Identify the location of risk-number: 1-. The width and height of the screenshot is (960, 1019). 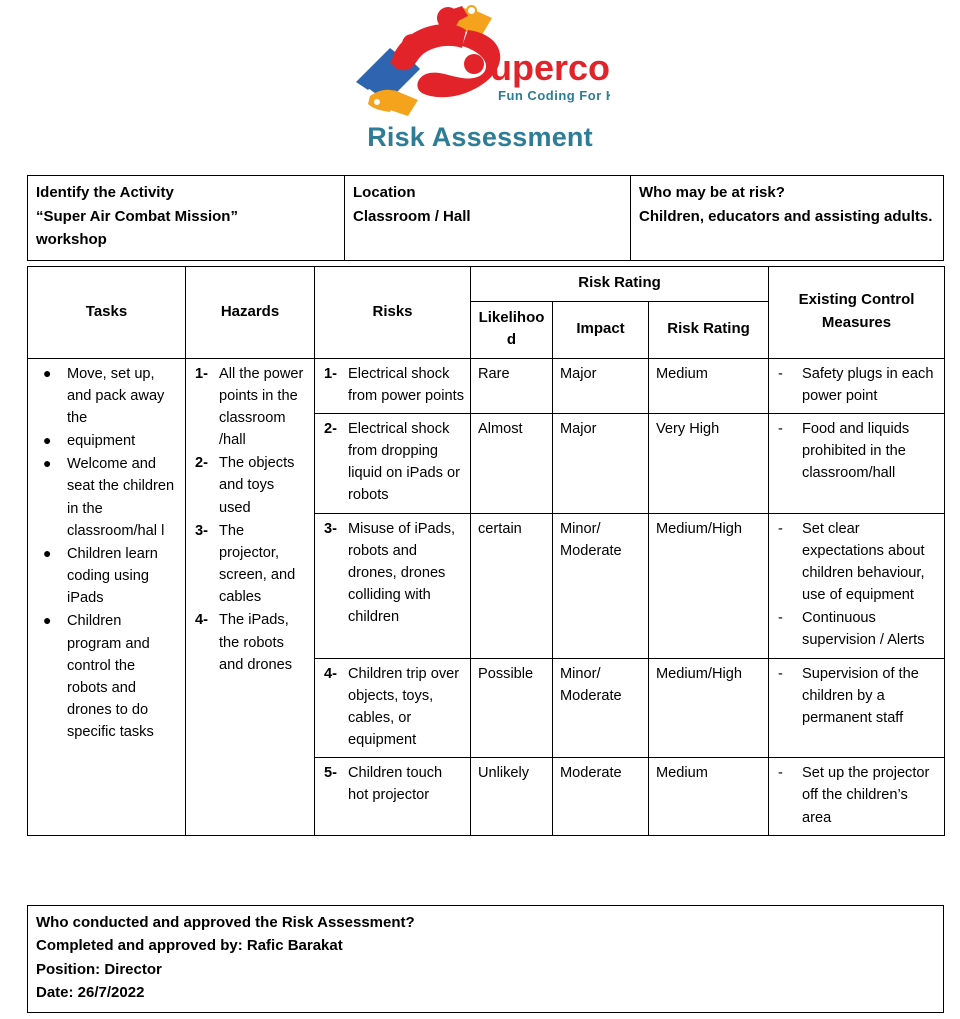
(330, 373).